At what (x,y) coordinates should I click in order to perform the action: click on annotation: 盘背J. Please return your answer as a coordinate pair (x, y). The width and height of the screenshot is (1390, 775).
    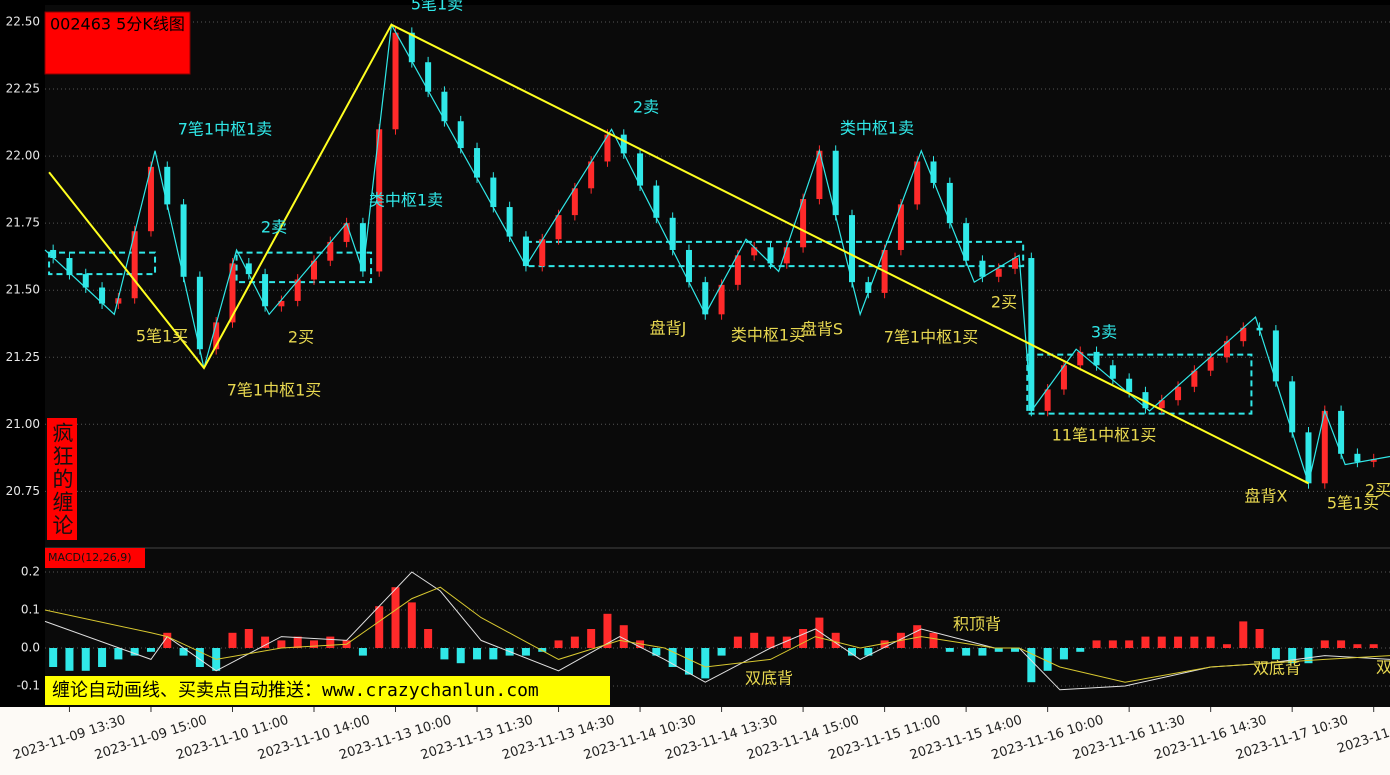
    Looking at the image, I should click on (668, 328).